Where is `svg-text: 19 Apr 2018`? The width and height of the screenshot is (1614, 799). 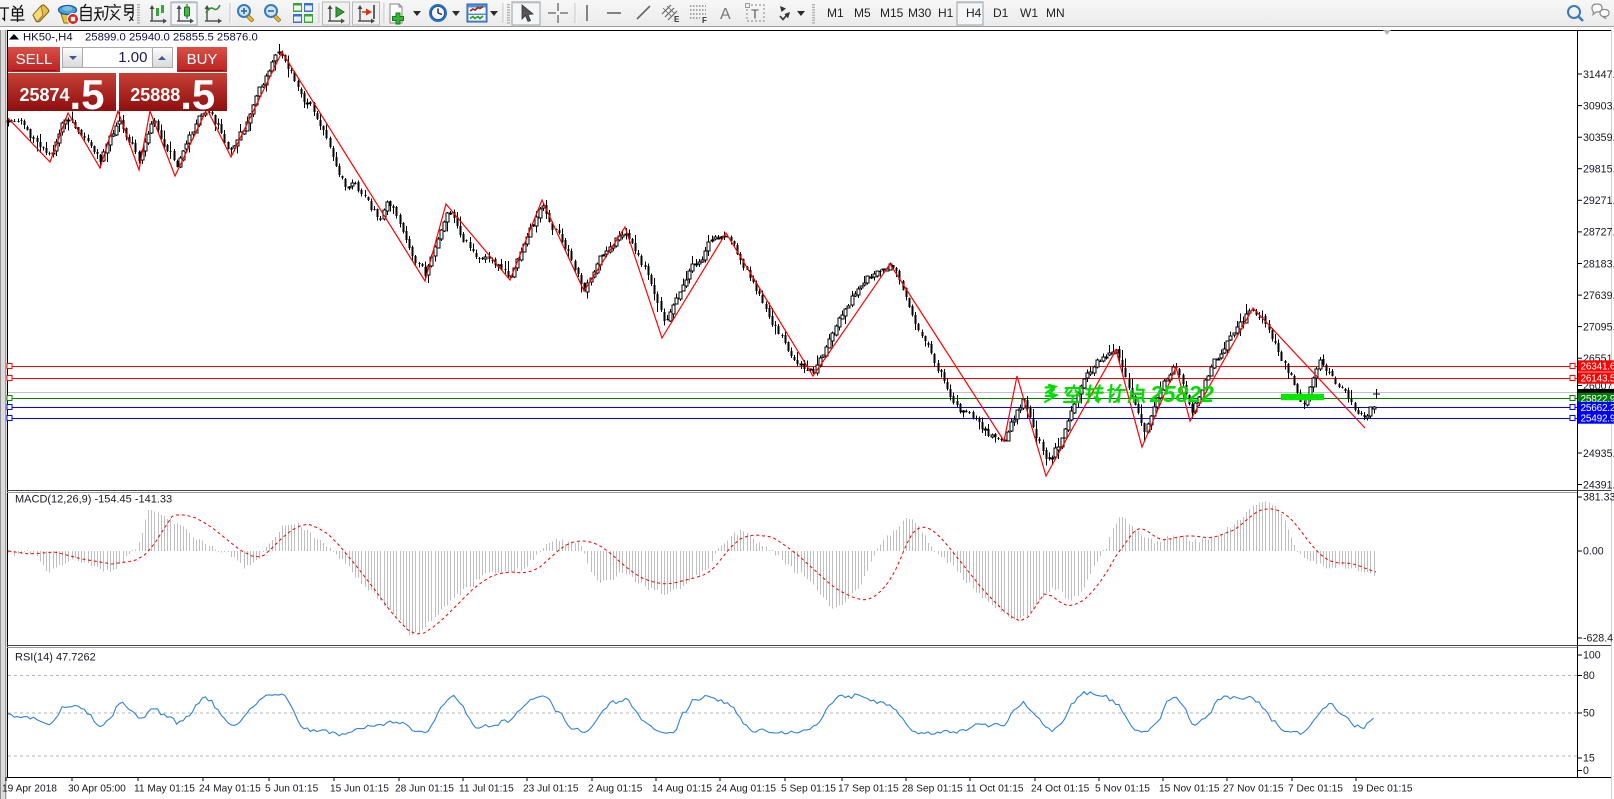
svg-text: 19 Apr 2018 is located at coordinates (29, 789).